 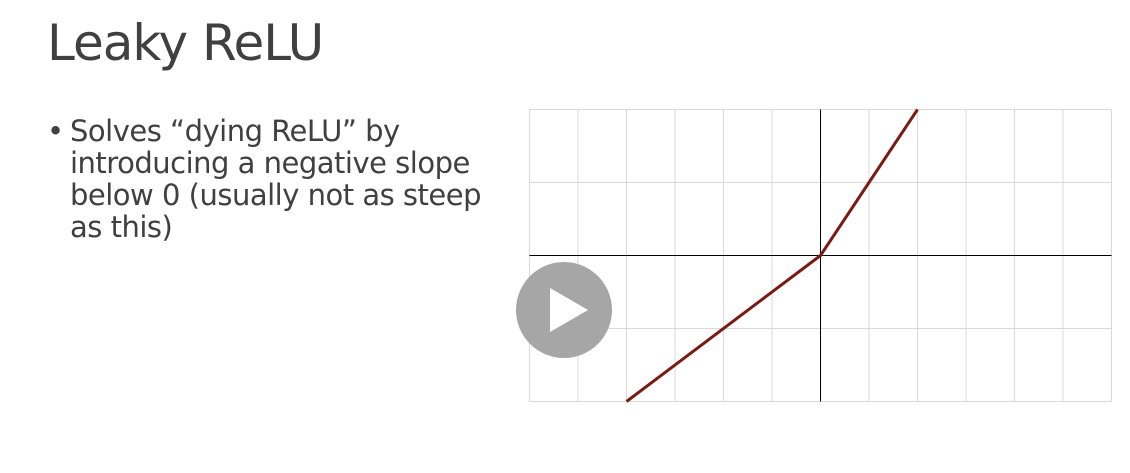 I want to click on play-button, so click(x=564, y=310).